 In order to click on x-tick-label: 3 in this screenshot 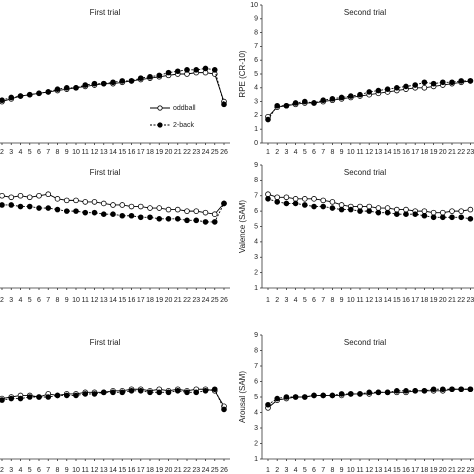, I will do `click(11, 152)`.